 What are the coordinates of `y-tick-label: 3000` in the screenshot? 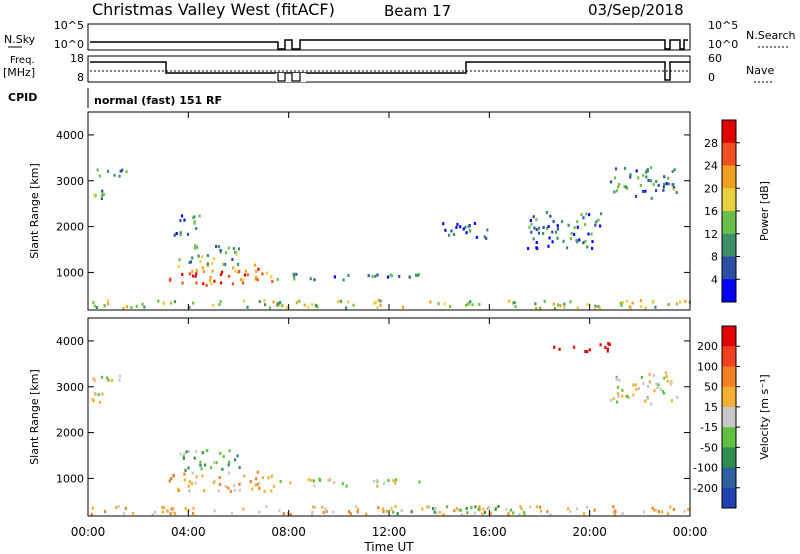 It's located at (70, 387).